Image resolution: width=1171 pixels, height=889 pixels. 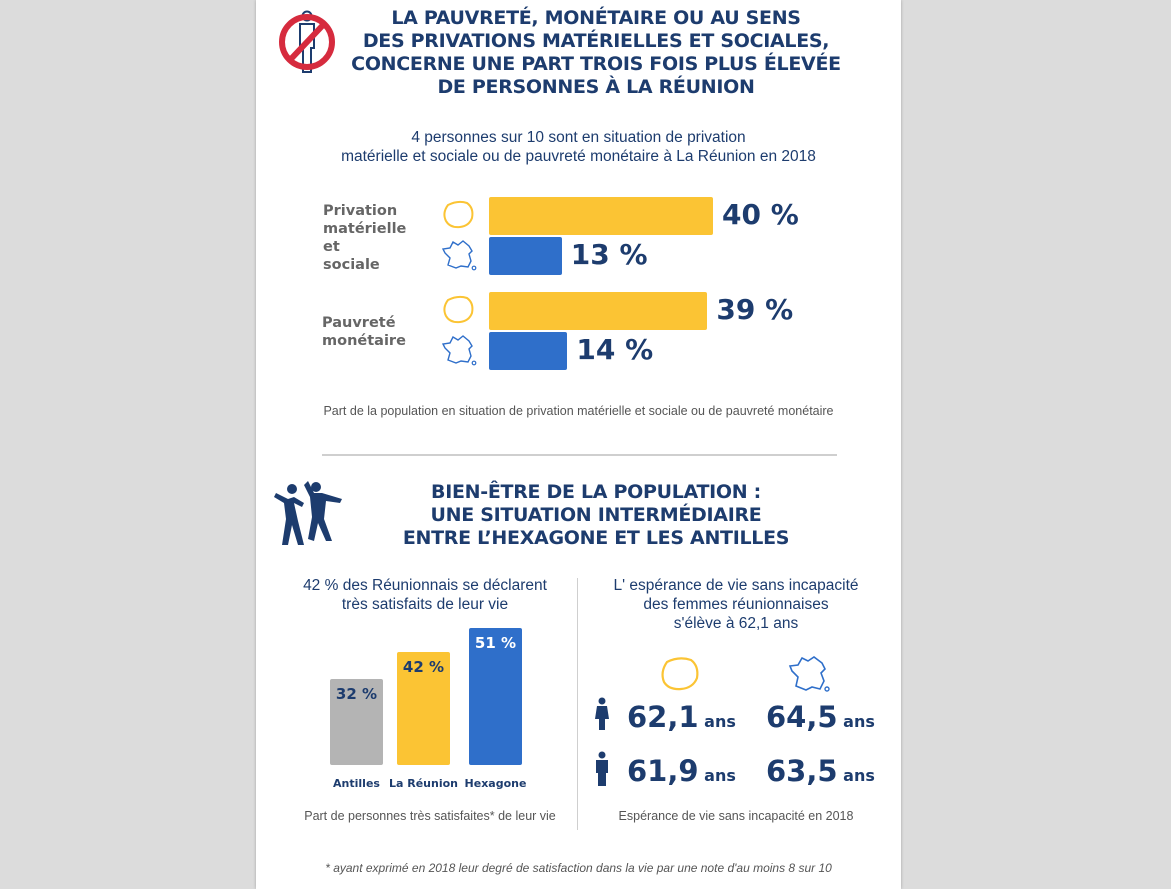 I want to click on bar-value-label: 40 %, so click(x=760, y=214).